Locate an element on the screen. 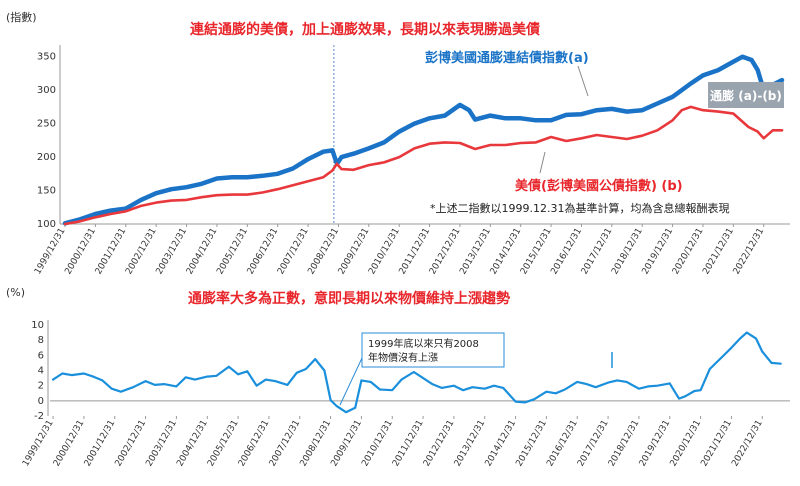  top-x-tick-label: 2015/12/31 is located at coordinates (536, 252).